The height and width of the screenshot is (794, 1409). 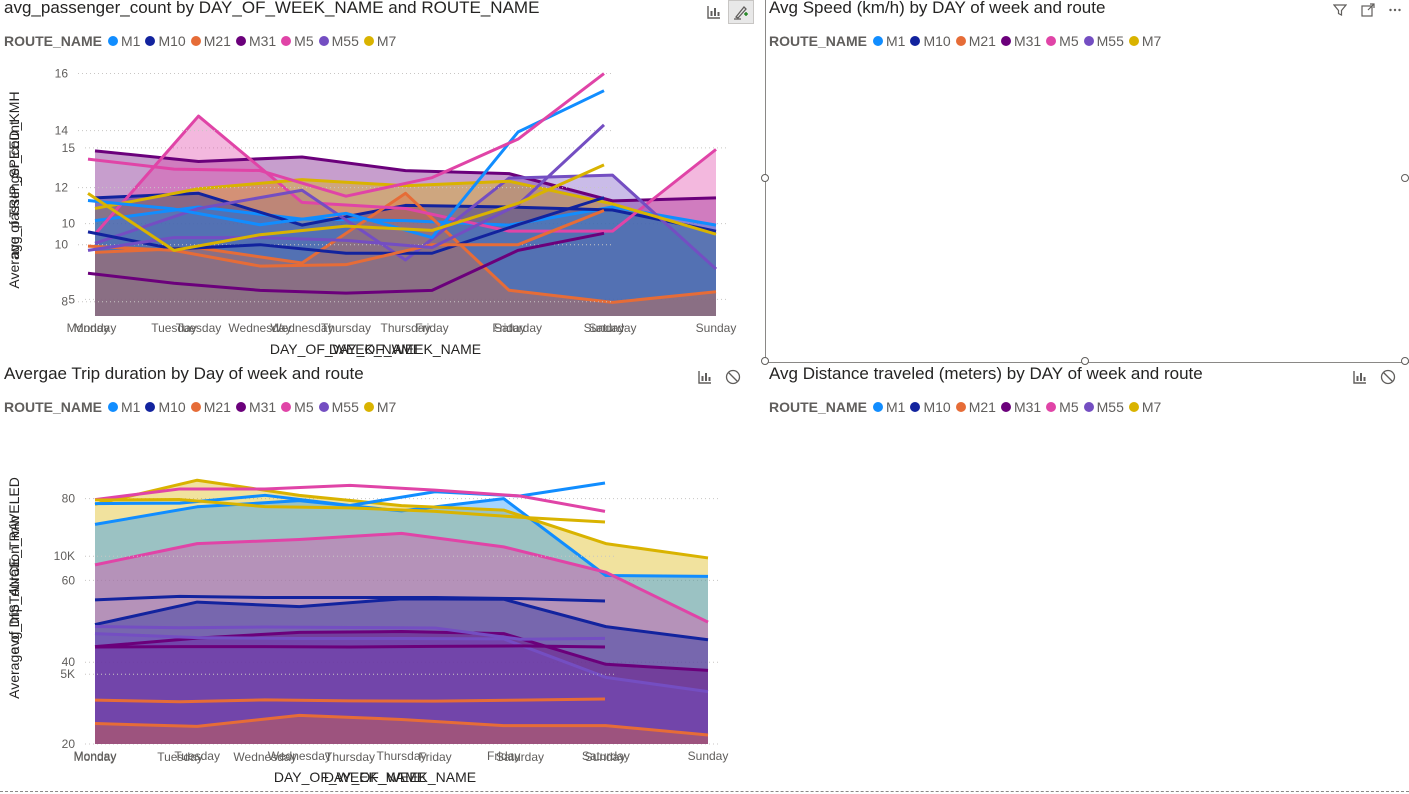 I want to click on legend-label: M7, so click(x=1151, y=407).